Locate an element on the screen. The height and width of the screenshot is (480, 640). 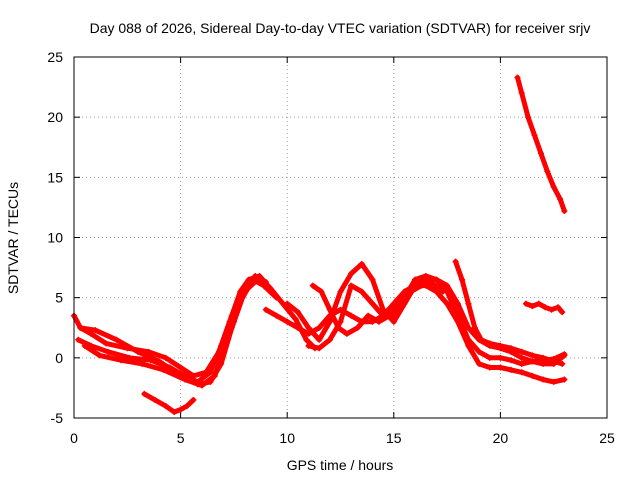
y-tick-label: 20 is located at coordinates (55, 117).